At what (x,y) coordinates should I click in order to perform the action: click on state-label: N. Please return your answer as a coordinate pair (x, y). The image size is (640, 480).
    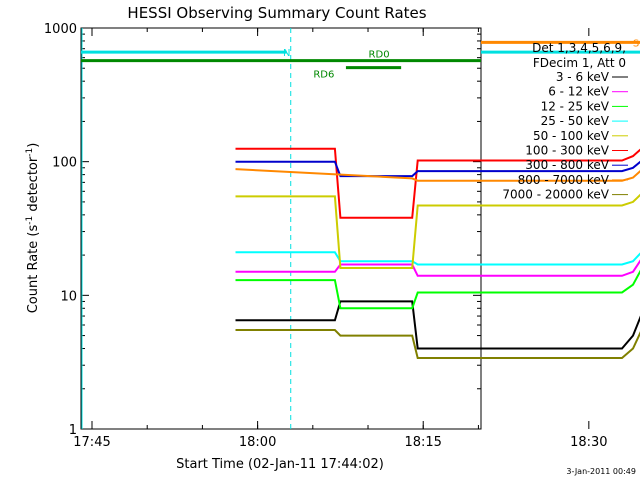
    Looking at the image, I should click on (286, 53).